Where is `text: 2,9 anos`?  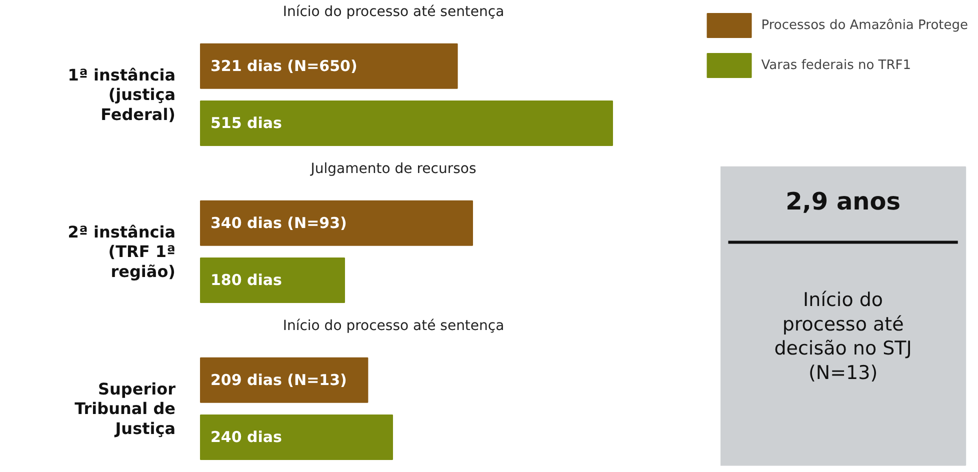
text: 2,9 anos is located at coordinates (843, 201).